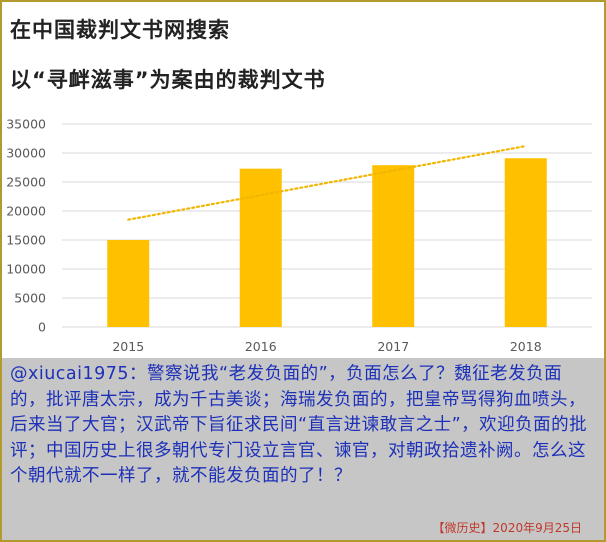 This screenshot has height=542, width=606. Describe the element at coordinates (261, 346) in the screenshot. I see `x-tick-label: 2016` at that location.